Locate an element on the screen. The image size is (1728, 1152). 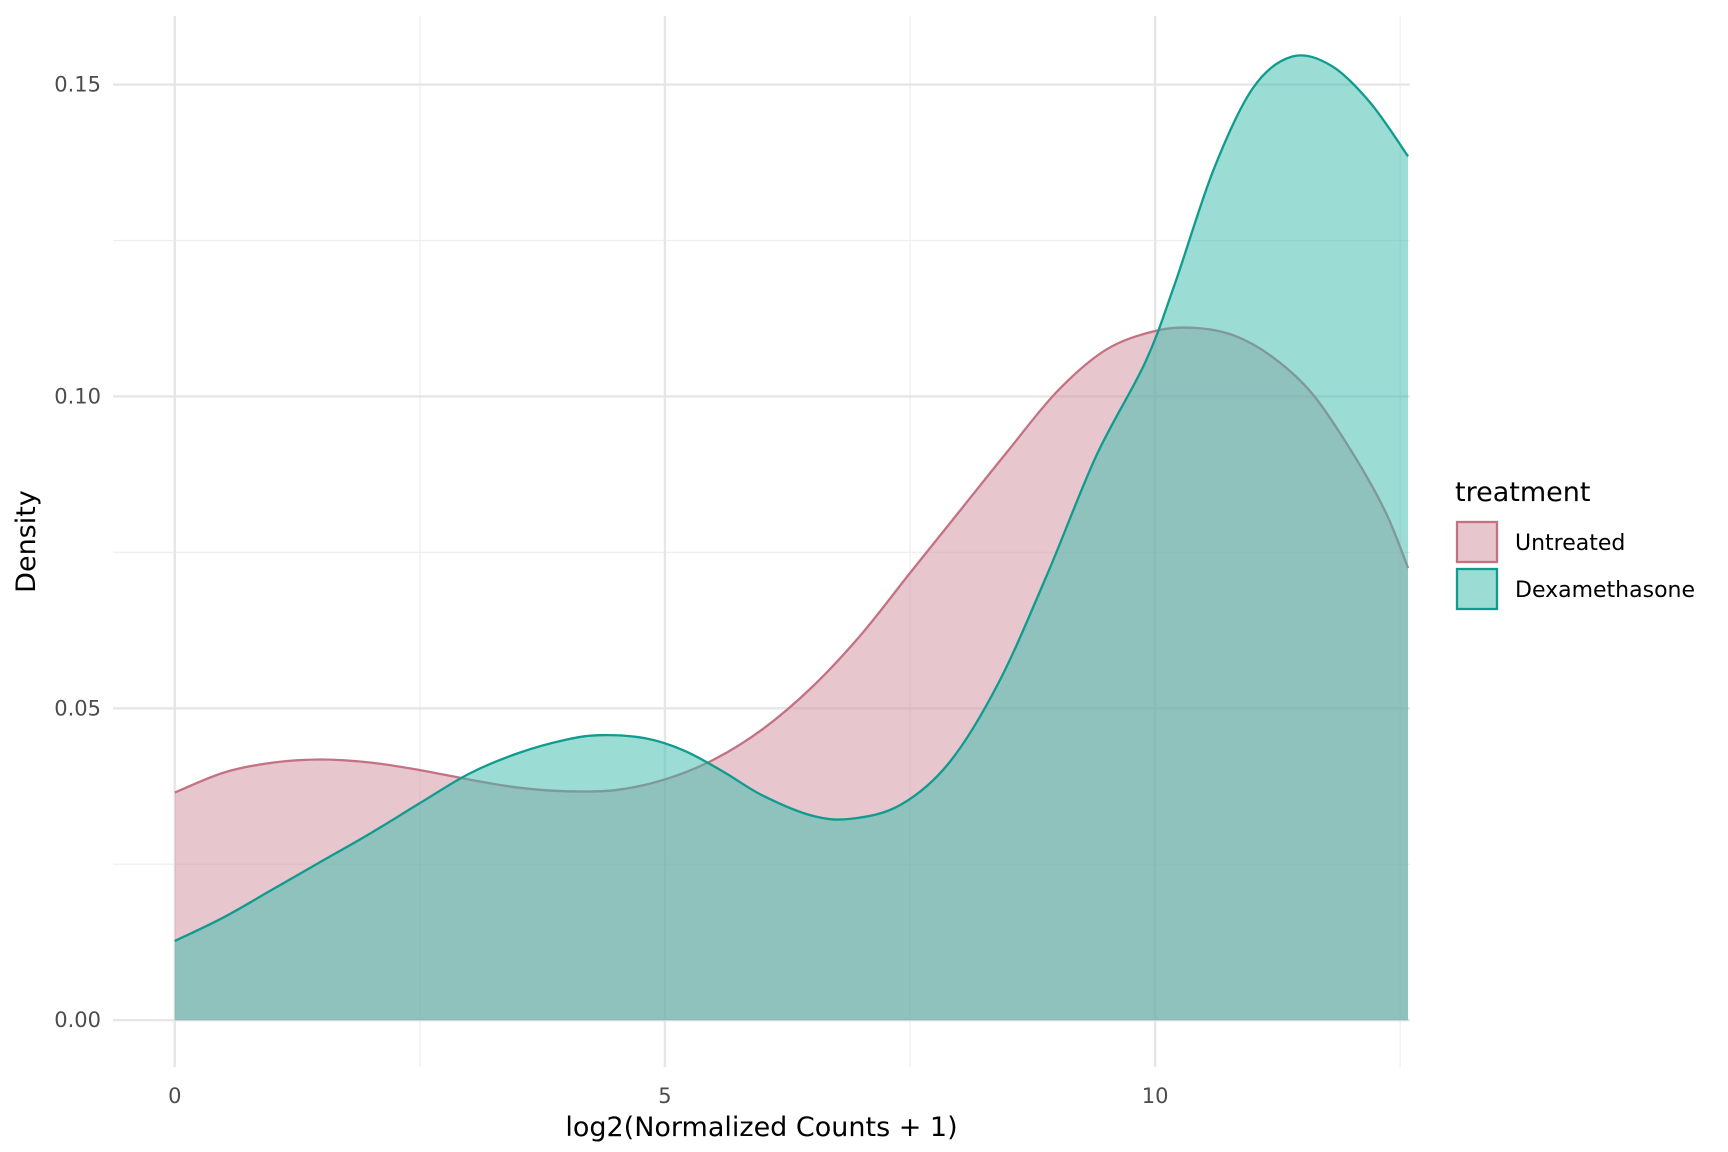
y-tick-label: 0.15 is located at coordinates (77, 85).